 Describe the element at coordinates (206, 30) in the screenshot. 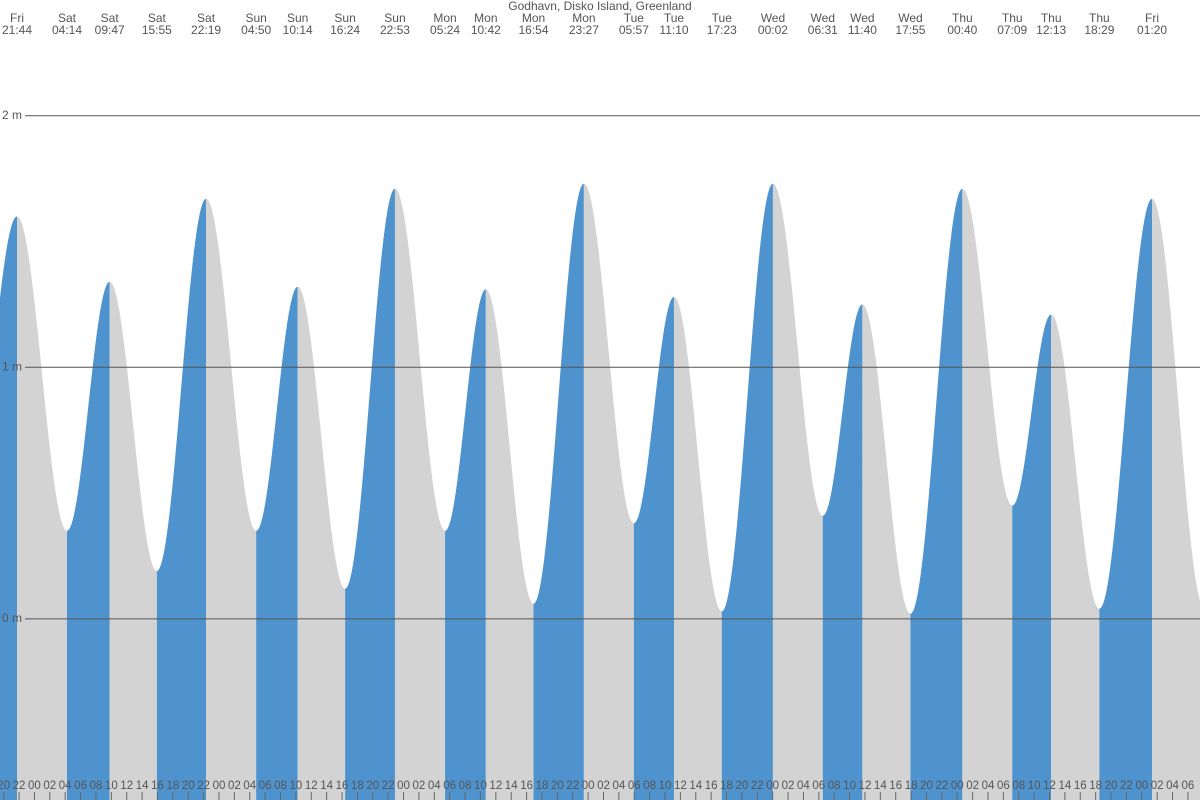

I see `extreme-time: 22:19` at that location.